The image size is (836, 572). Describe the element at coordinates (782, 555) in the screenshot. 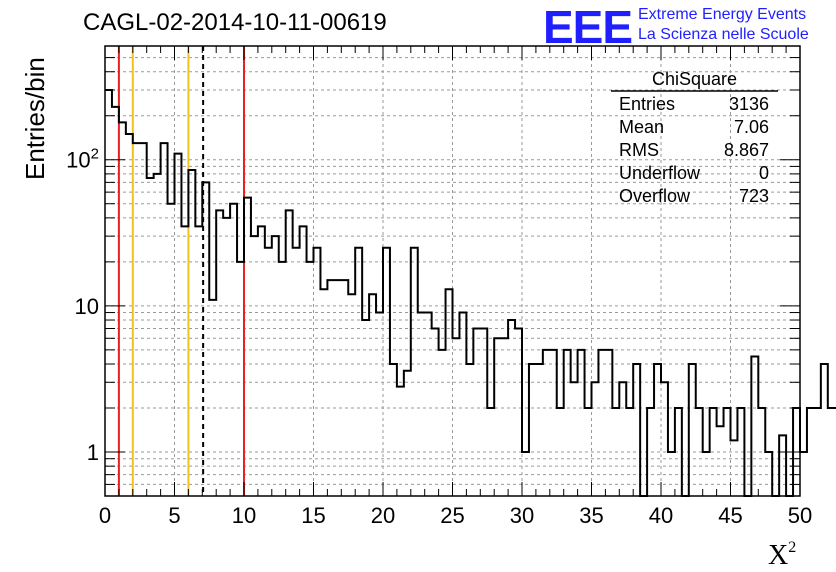

I see `x-axis-label: X2` at that location.